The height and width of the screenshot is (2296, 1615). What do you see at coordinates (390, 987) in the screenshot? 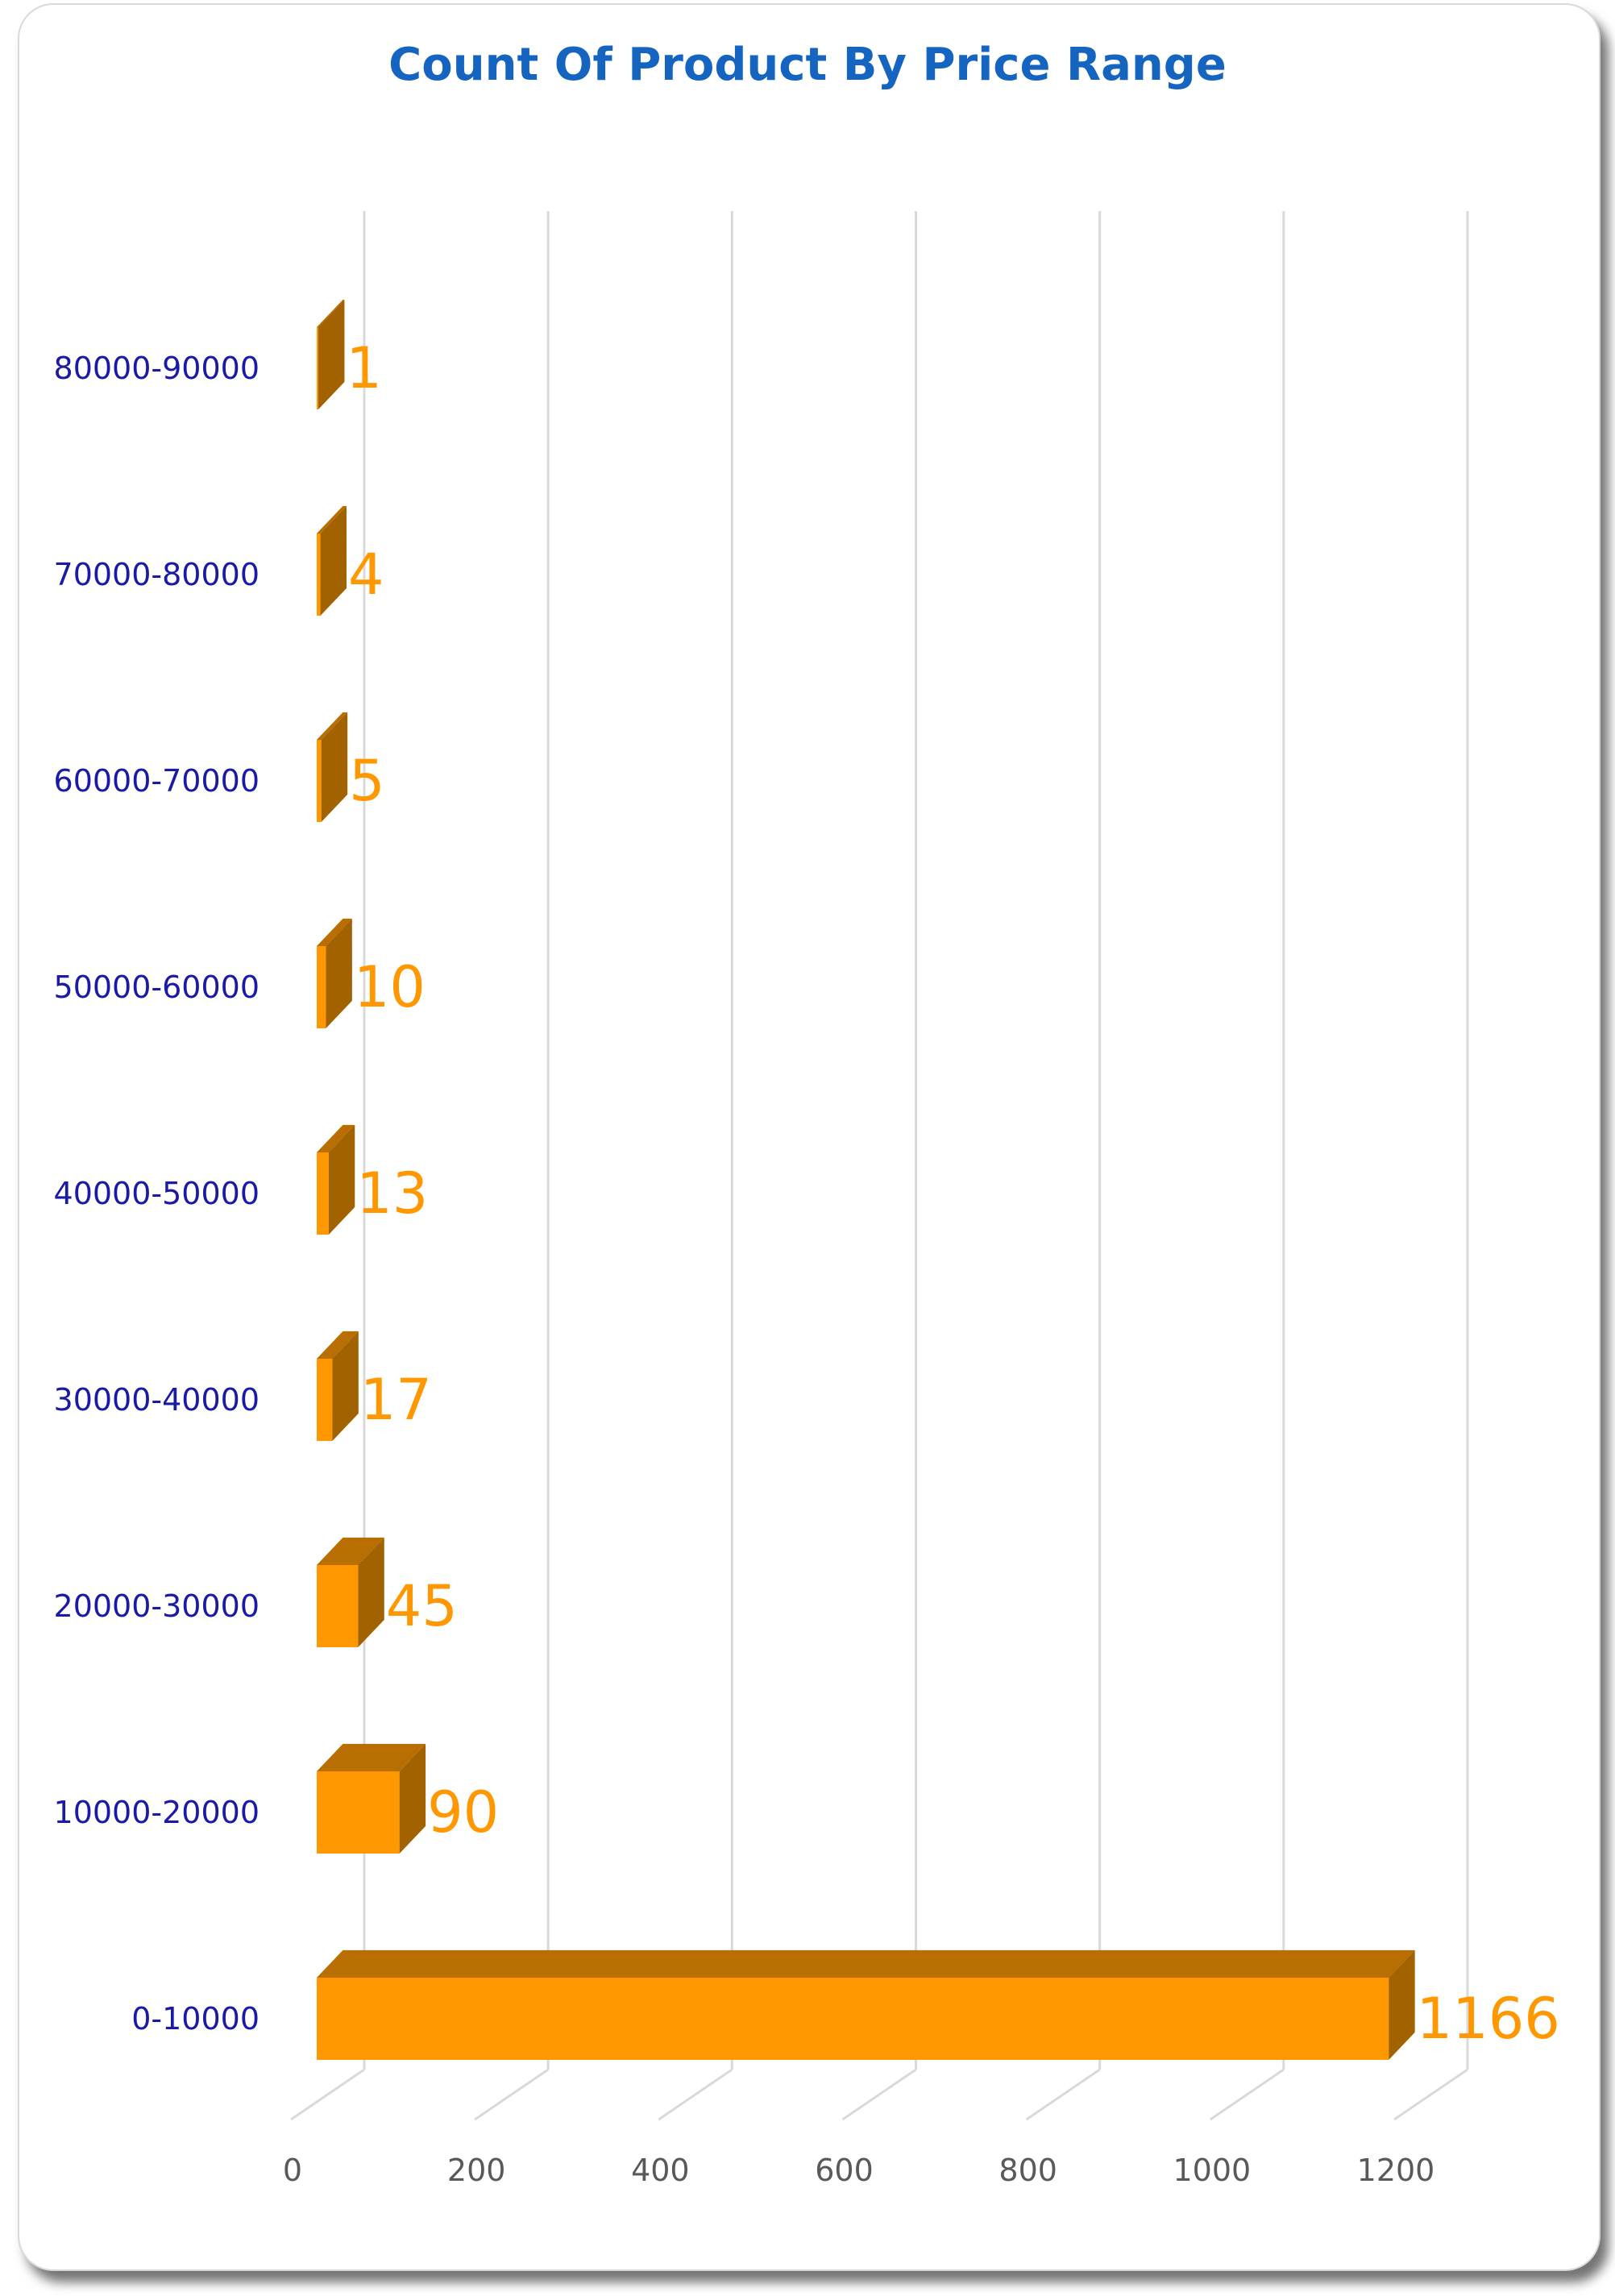
I see `data-label: 10` at bounding box center [390, 987].